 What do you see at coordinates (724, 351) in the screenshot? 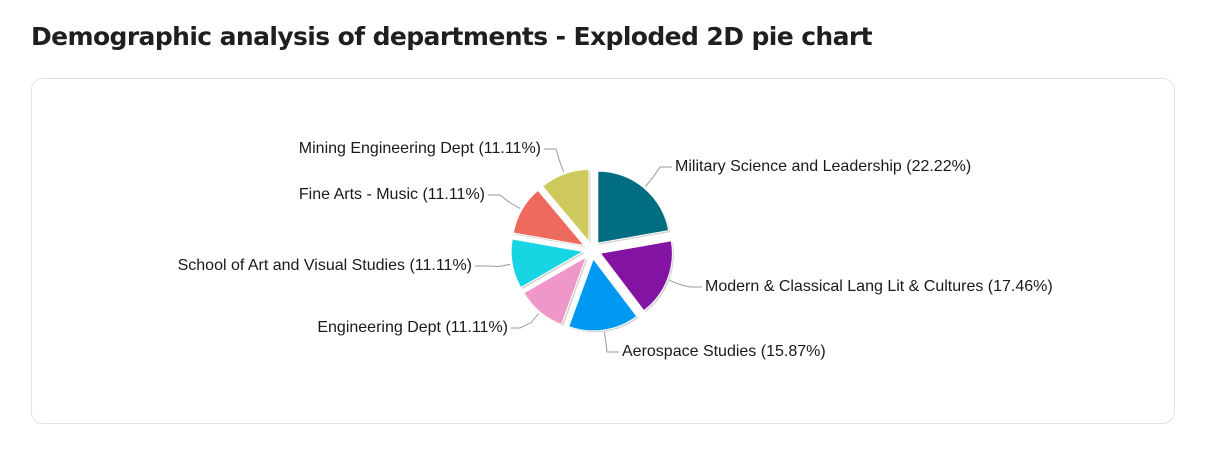
I see `slice-label: Aerospace Studies (15.87%)` at bounding box center [724, 351].